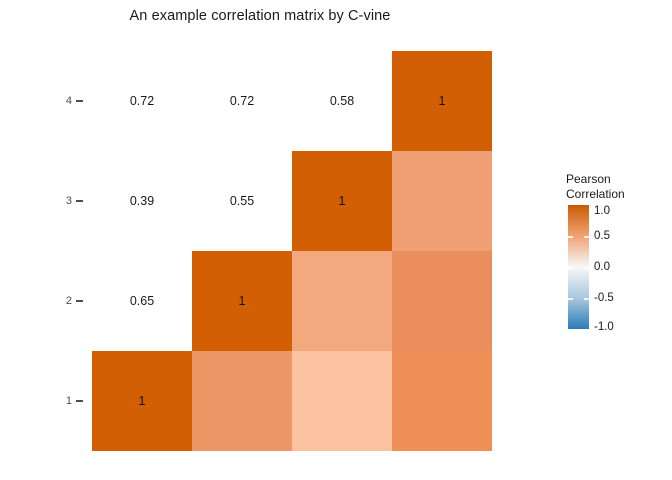 The image size is (672, 480). What do you see at coordinates (68, 301) in the screenshot?
I see `y-axis-tick-label: 2` at bounding box center [68, 301].